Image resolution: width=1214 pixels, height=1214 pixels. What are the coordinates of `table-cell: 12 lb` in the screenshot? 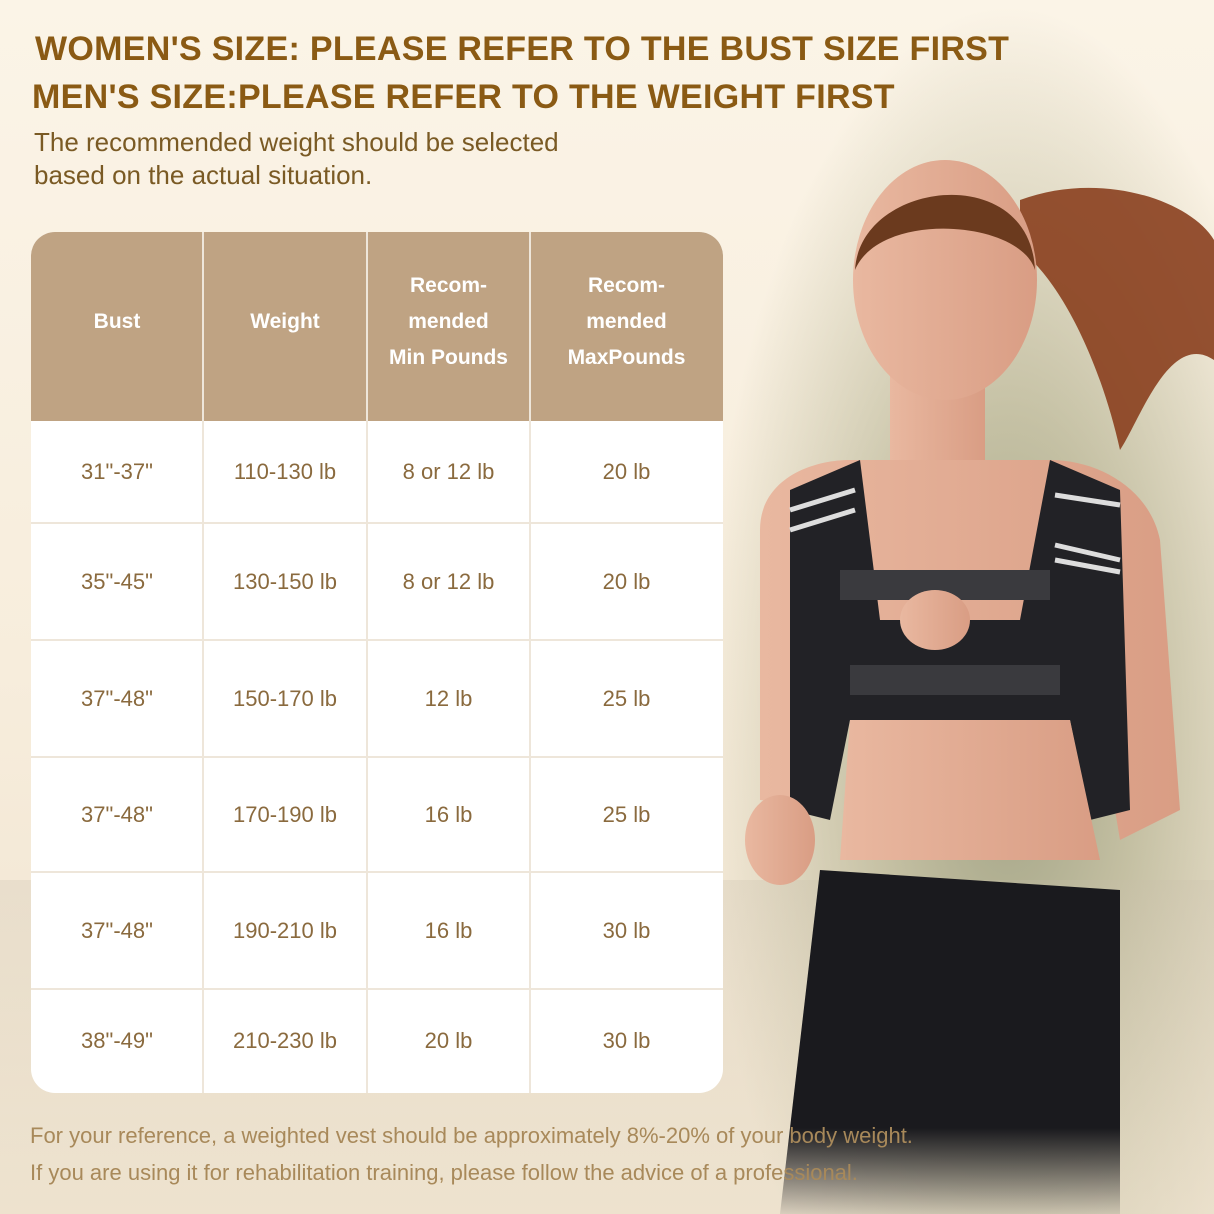 It's located at (448, 698).